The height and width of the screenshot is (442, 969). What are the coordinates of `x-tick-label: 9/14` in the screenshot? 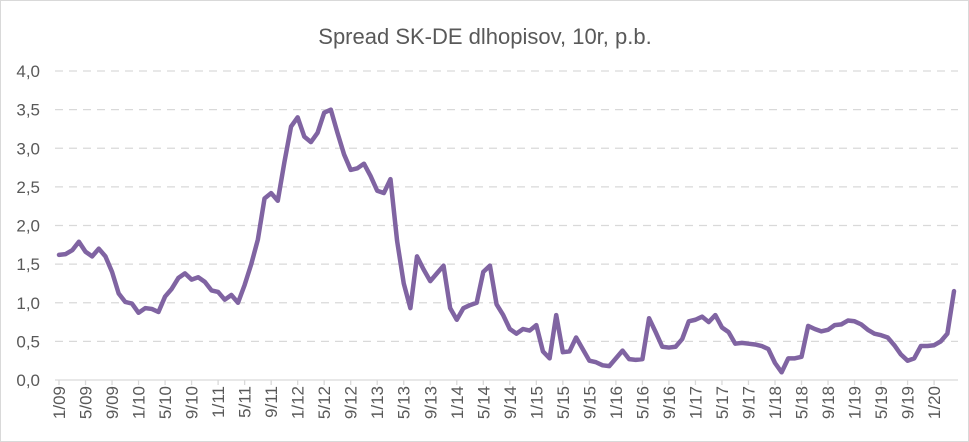 It's located at (510, 402).